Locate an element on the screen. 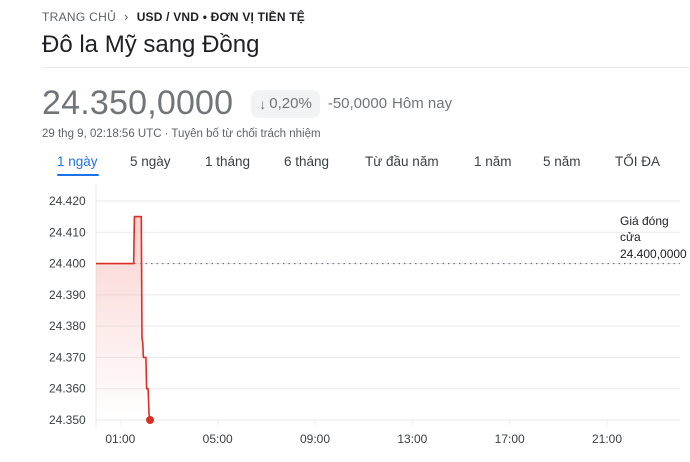 This screenshot has height=462, width=690. price-line is located at coordinates (123, 318).